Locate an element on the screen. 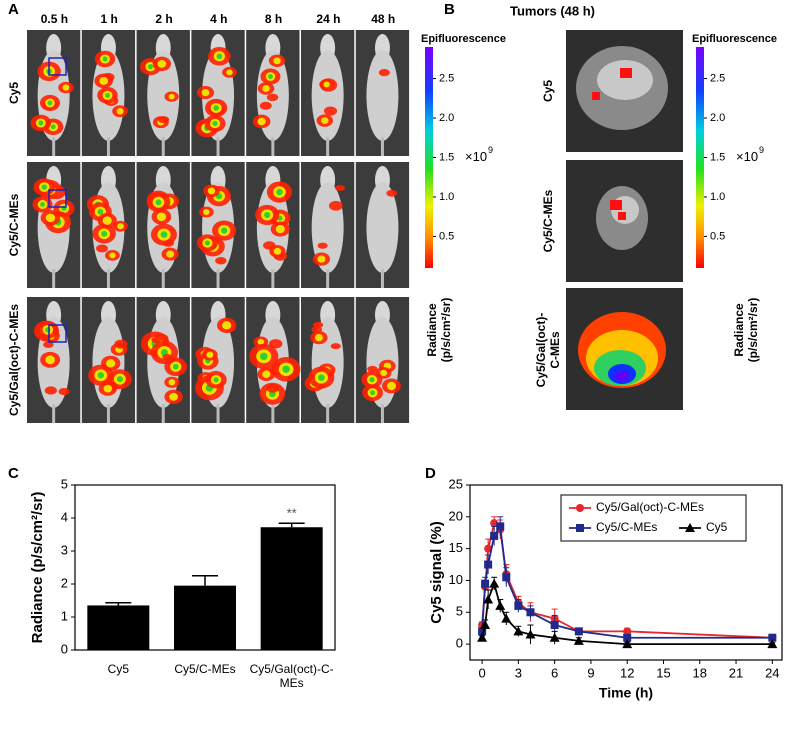  x-tick-label: Cy5 is located at coordinates (118, 669).